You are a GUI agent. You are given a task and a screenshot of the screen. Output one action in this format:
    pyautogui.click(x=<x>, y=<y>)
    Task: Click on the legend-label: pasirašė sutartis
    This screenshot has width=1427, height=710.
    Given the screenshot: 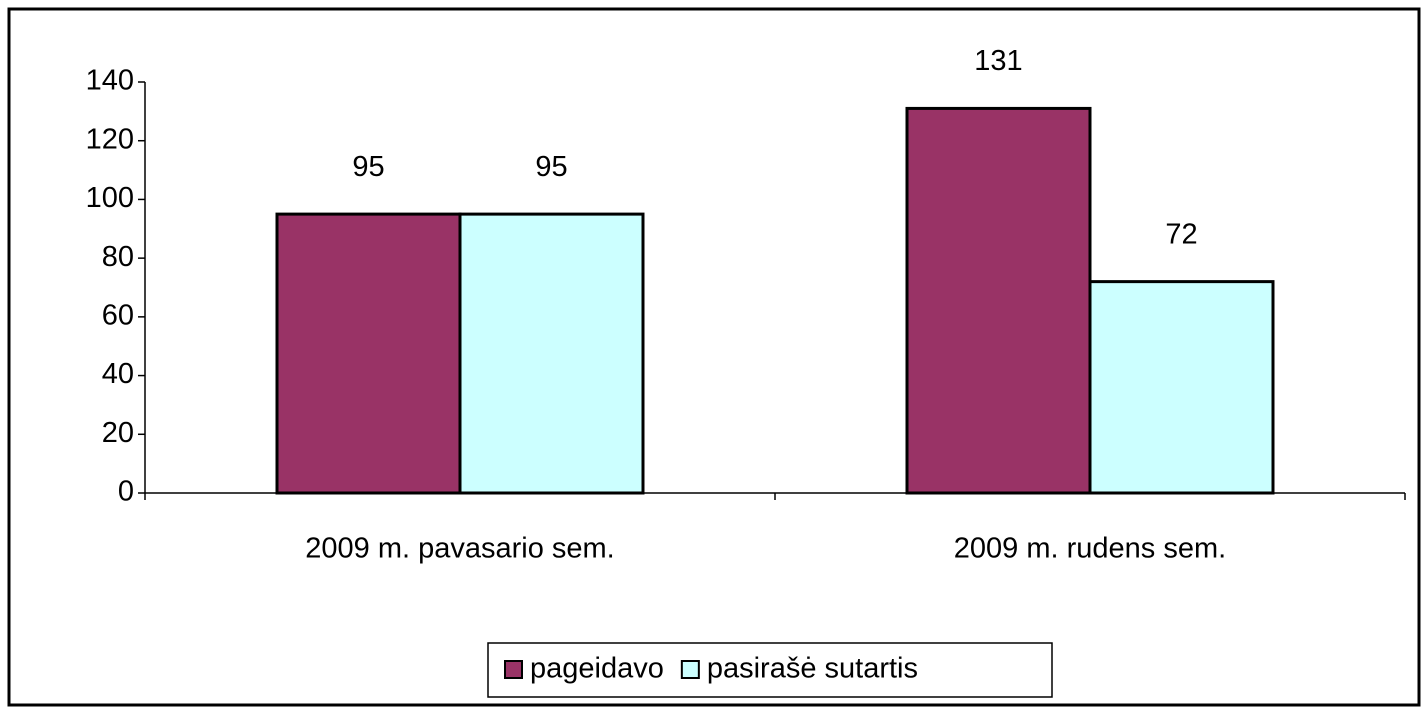 What is the action you would take?
    pyautogui.click(x=812, y=669)
    